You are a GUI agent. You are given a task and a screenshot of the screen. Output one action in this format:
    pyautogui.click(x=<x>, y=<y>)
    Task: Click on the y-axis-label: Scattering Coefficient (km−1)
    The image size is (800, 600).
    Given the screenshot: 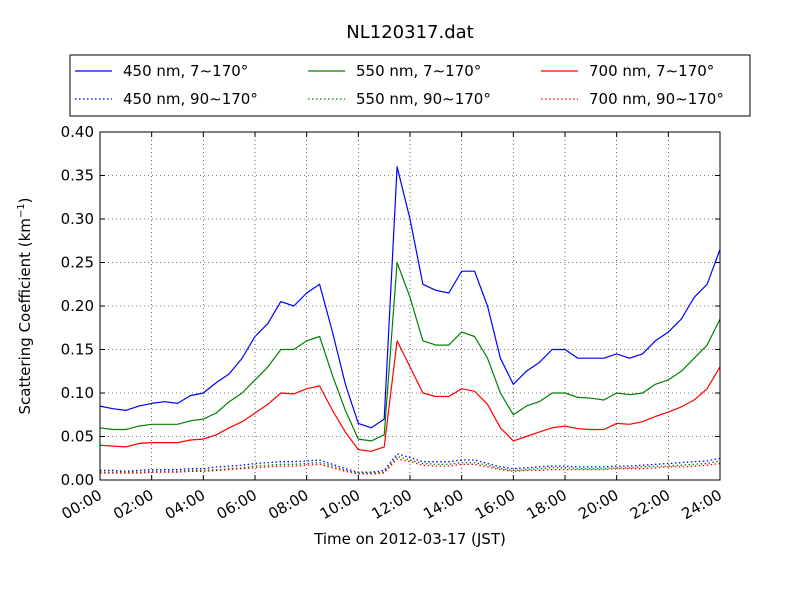 What is the action you would take?
    pyautogui.click(x=25, y=305)
    